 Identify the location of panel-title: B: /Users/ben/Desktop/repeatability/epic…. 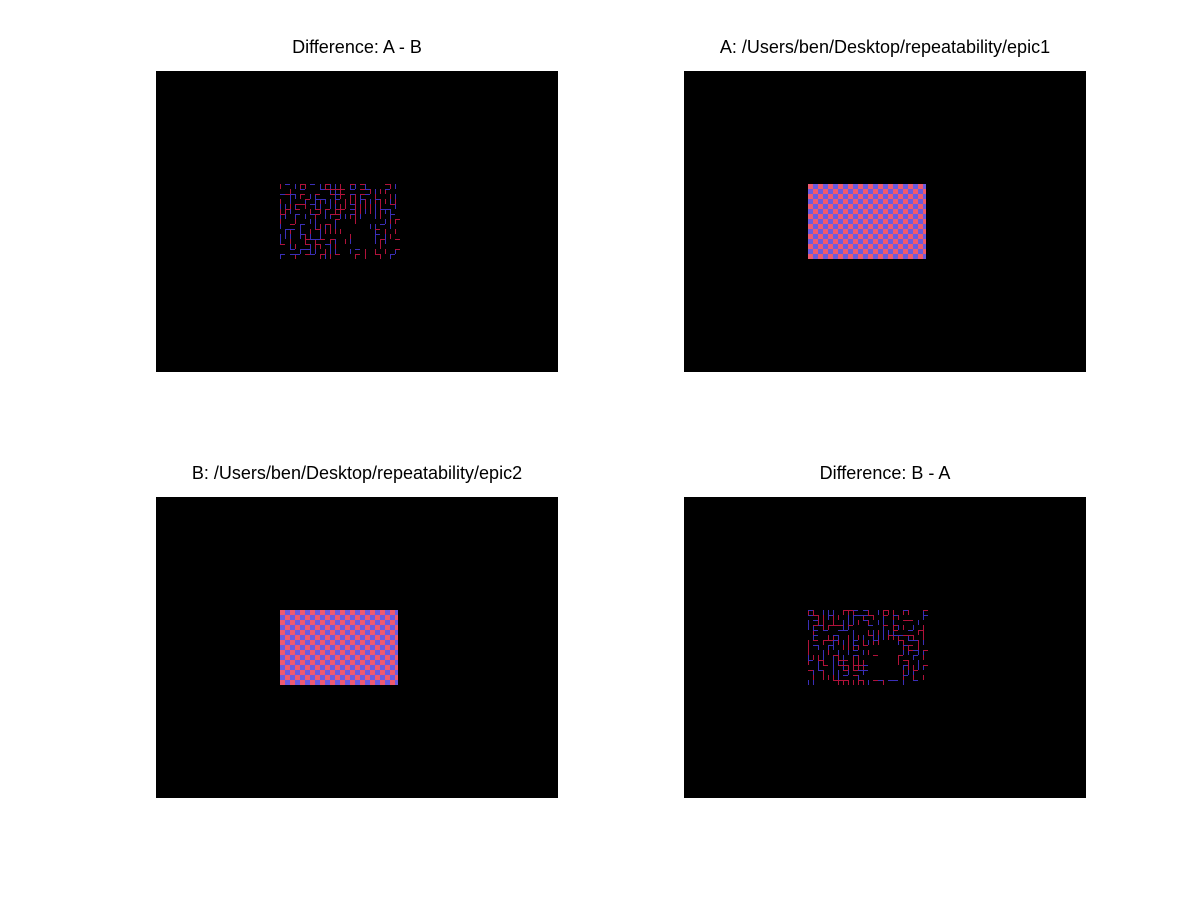
(357, 473).